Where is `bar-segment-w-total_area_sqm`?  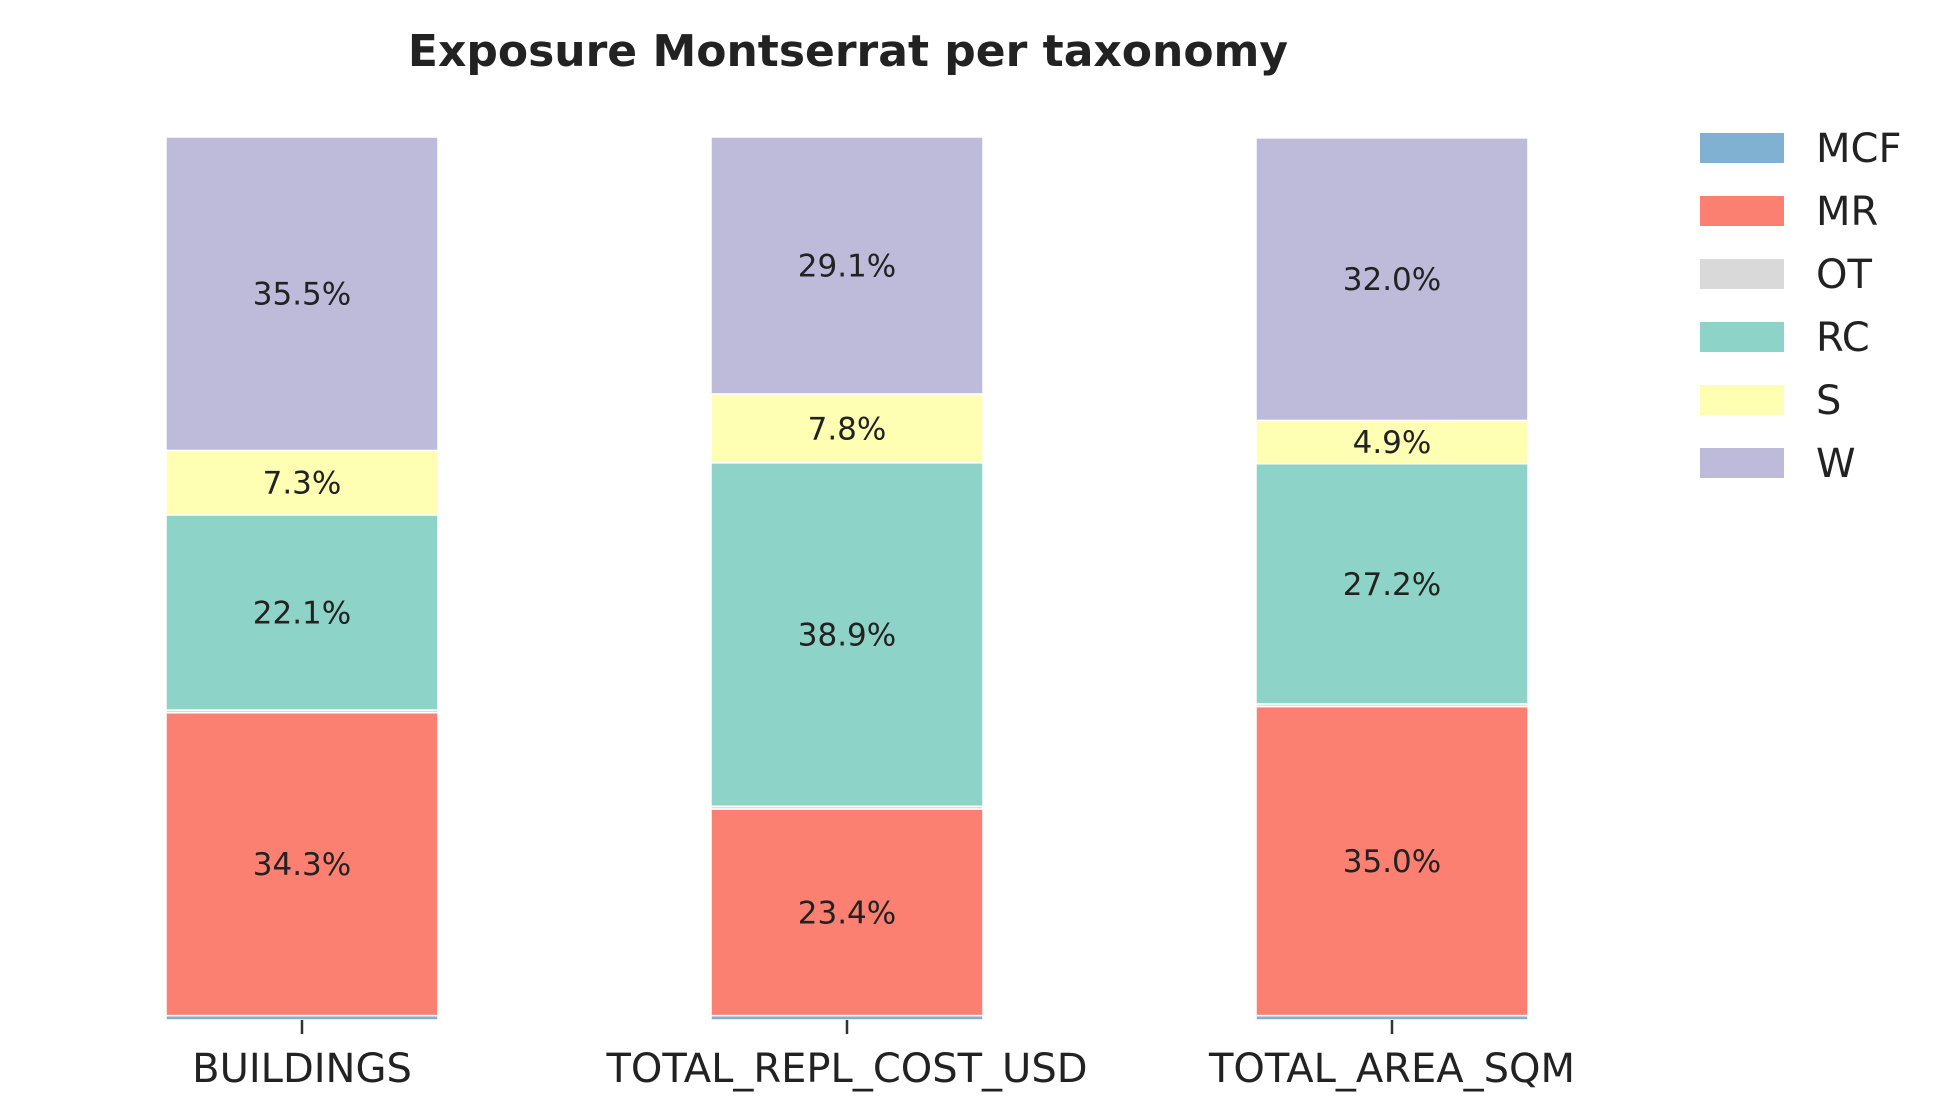
bar-segment-w-total_area_sqm is located at coordinates (1392, 279).